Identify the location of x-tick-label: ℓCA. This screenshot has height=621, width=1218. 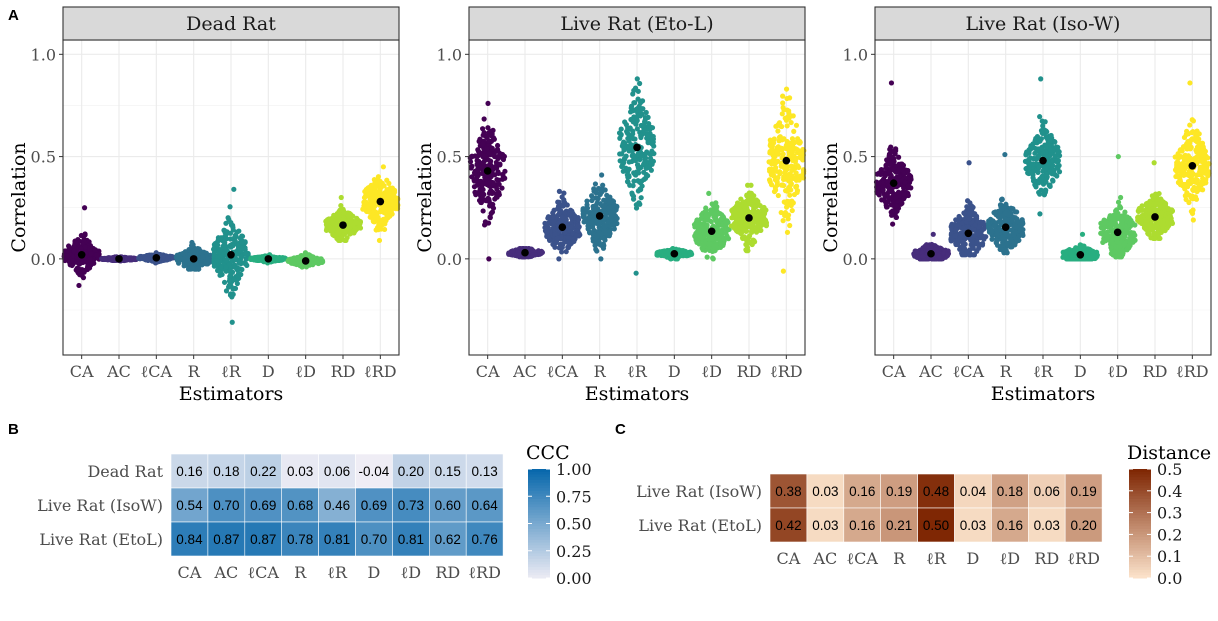
(157, 371).